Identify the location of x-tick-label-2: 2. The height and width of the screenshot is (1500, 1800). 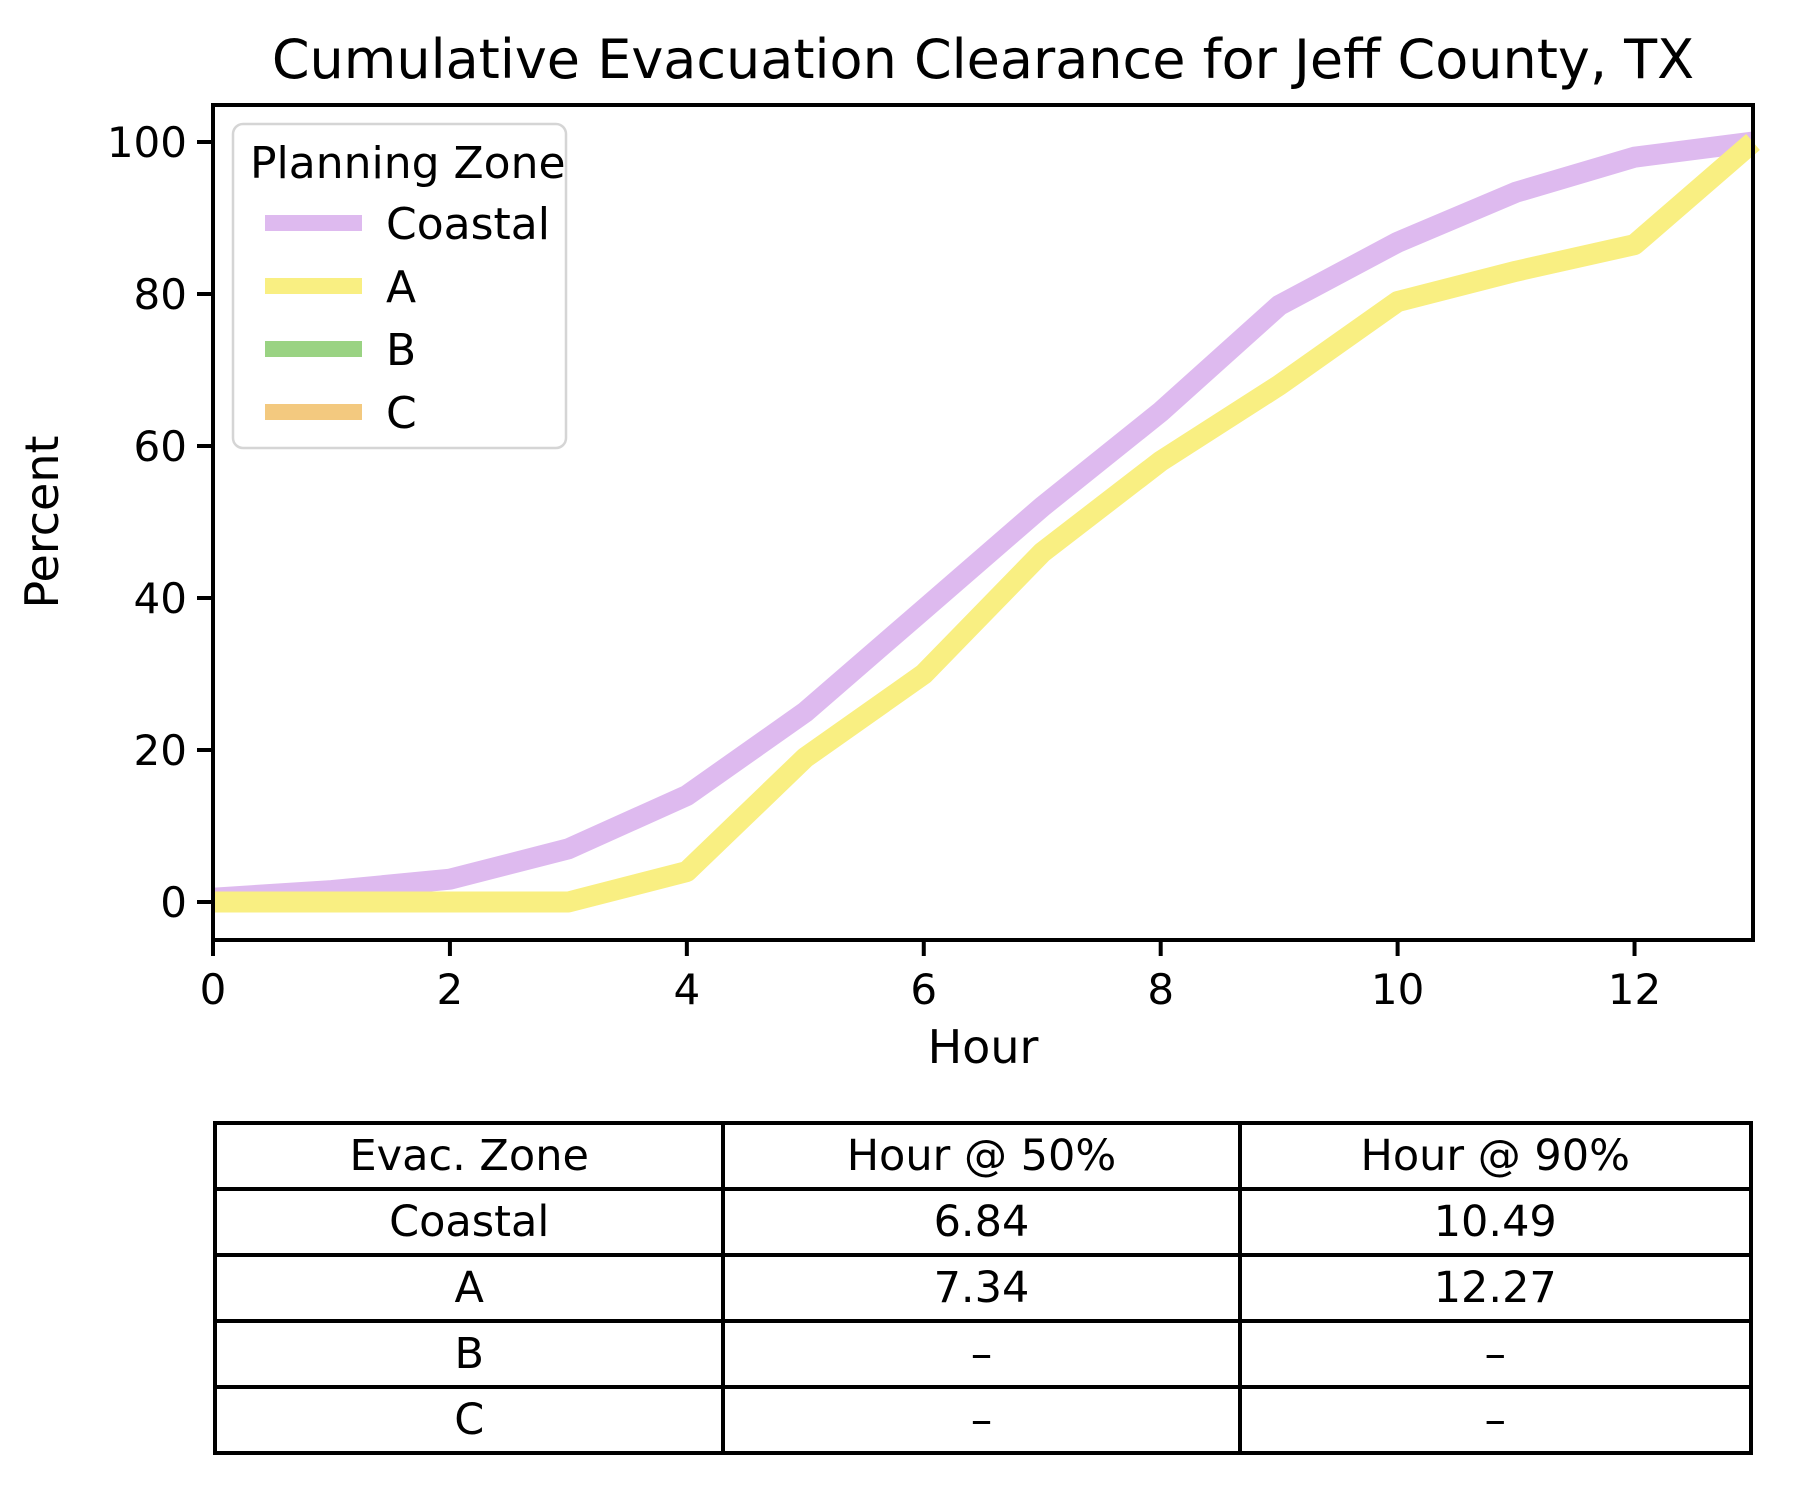
(450, 989).